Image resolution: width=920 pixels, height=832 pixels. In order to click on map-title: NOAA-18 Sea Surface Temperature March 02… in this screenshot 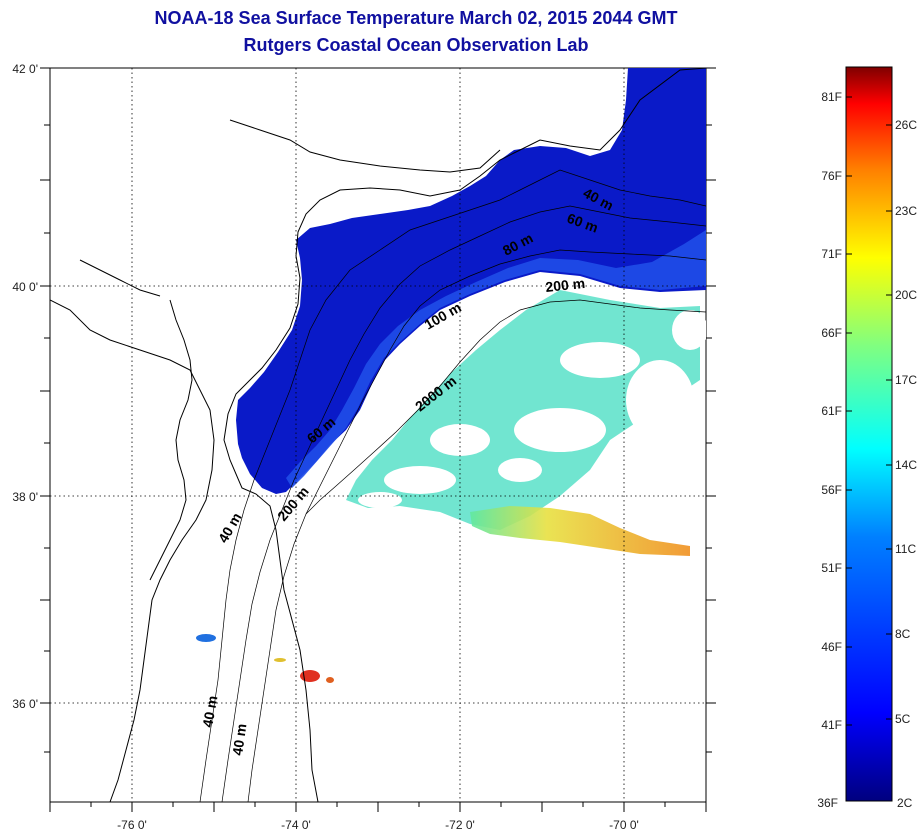, I will do `click(416, 18)`.